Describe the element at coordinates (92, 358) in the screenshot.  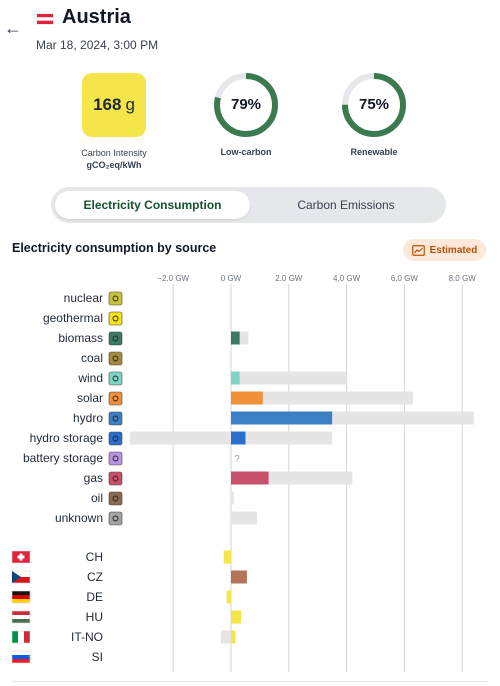
I see `source-label: coal` at that location.